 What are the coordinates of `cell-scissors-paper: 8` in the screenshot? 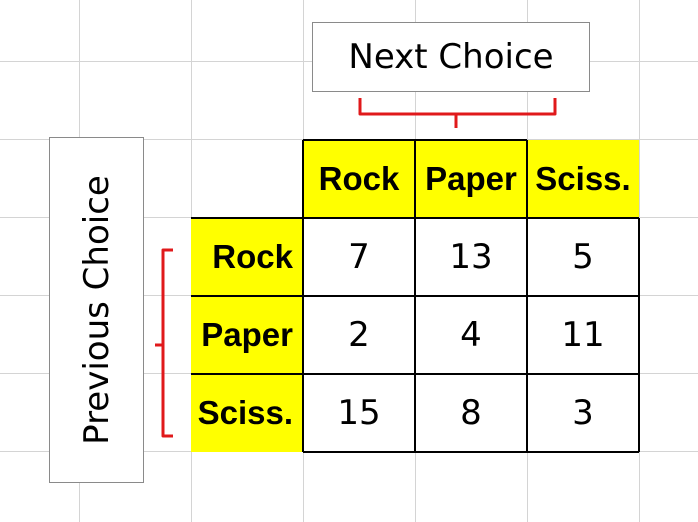 It's located at (471, 413).